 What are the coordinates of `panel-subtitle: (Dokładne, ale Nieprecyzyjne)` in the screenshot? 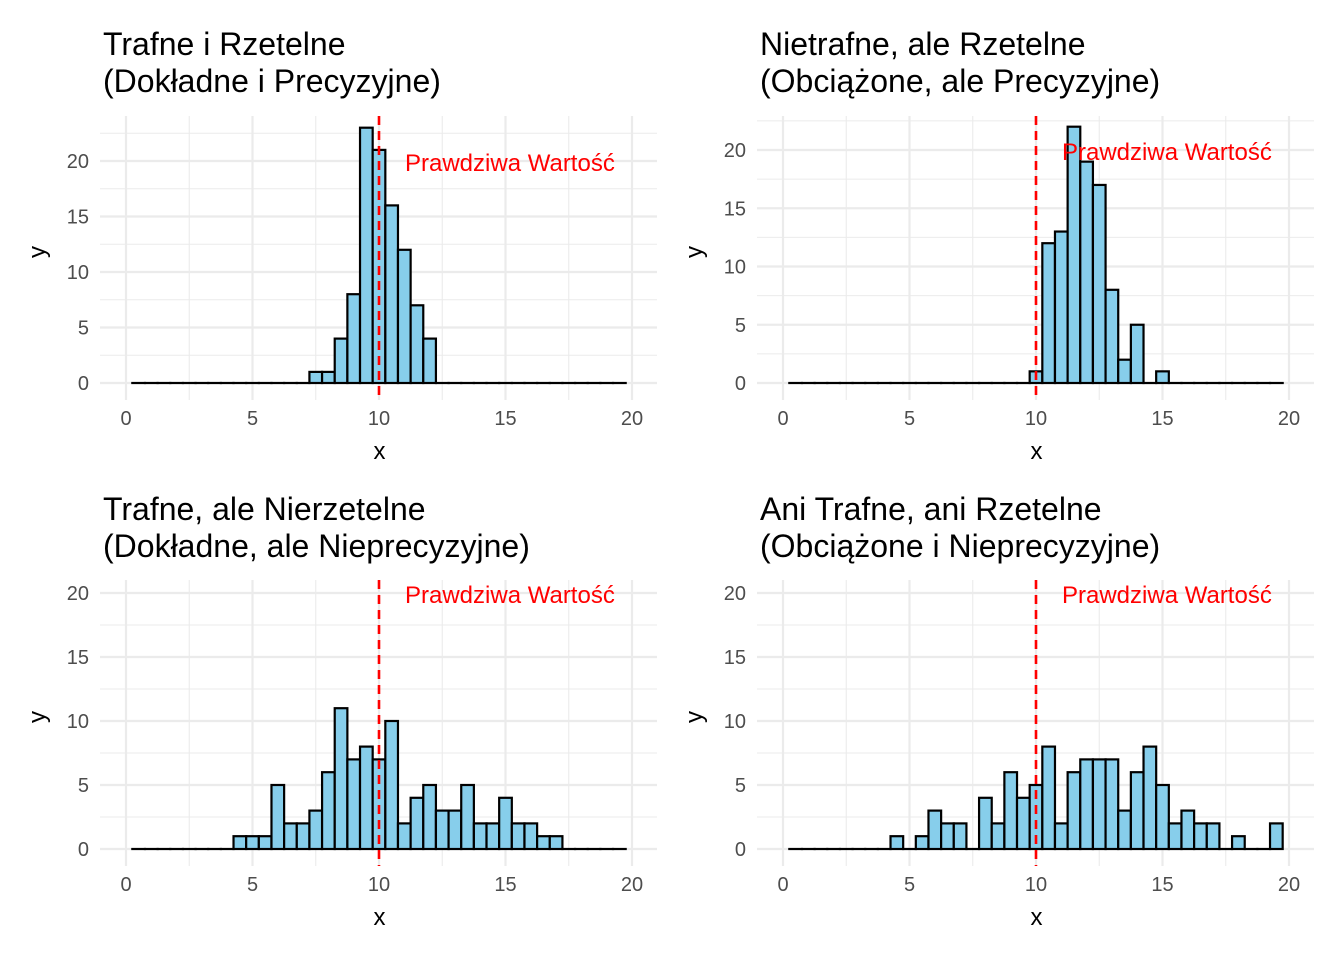 It's located at (316, 546).